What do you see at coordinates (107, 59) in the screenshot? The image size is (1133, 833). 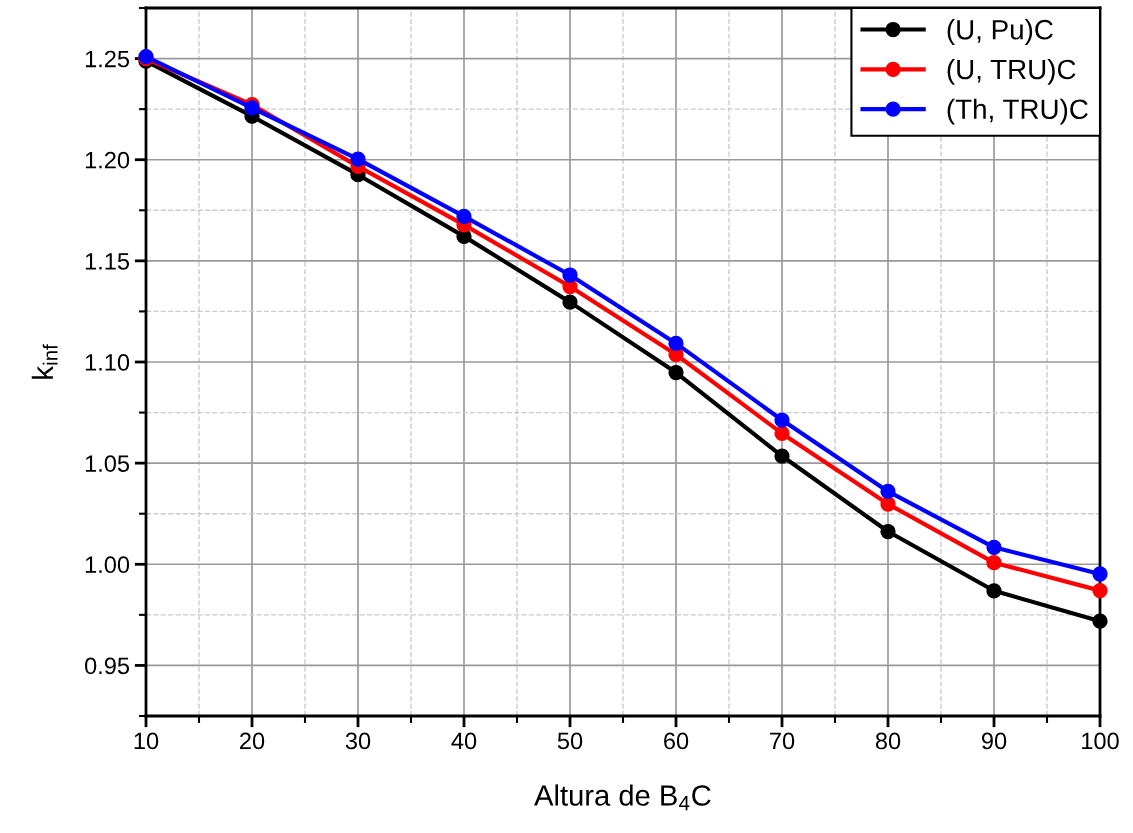 I see `y-tick-label: 1.25` at bounding box center [107, 59].